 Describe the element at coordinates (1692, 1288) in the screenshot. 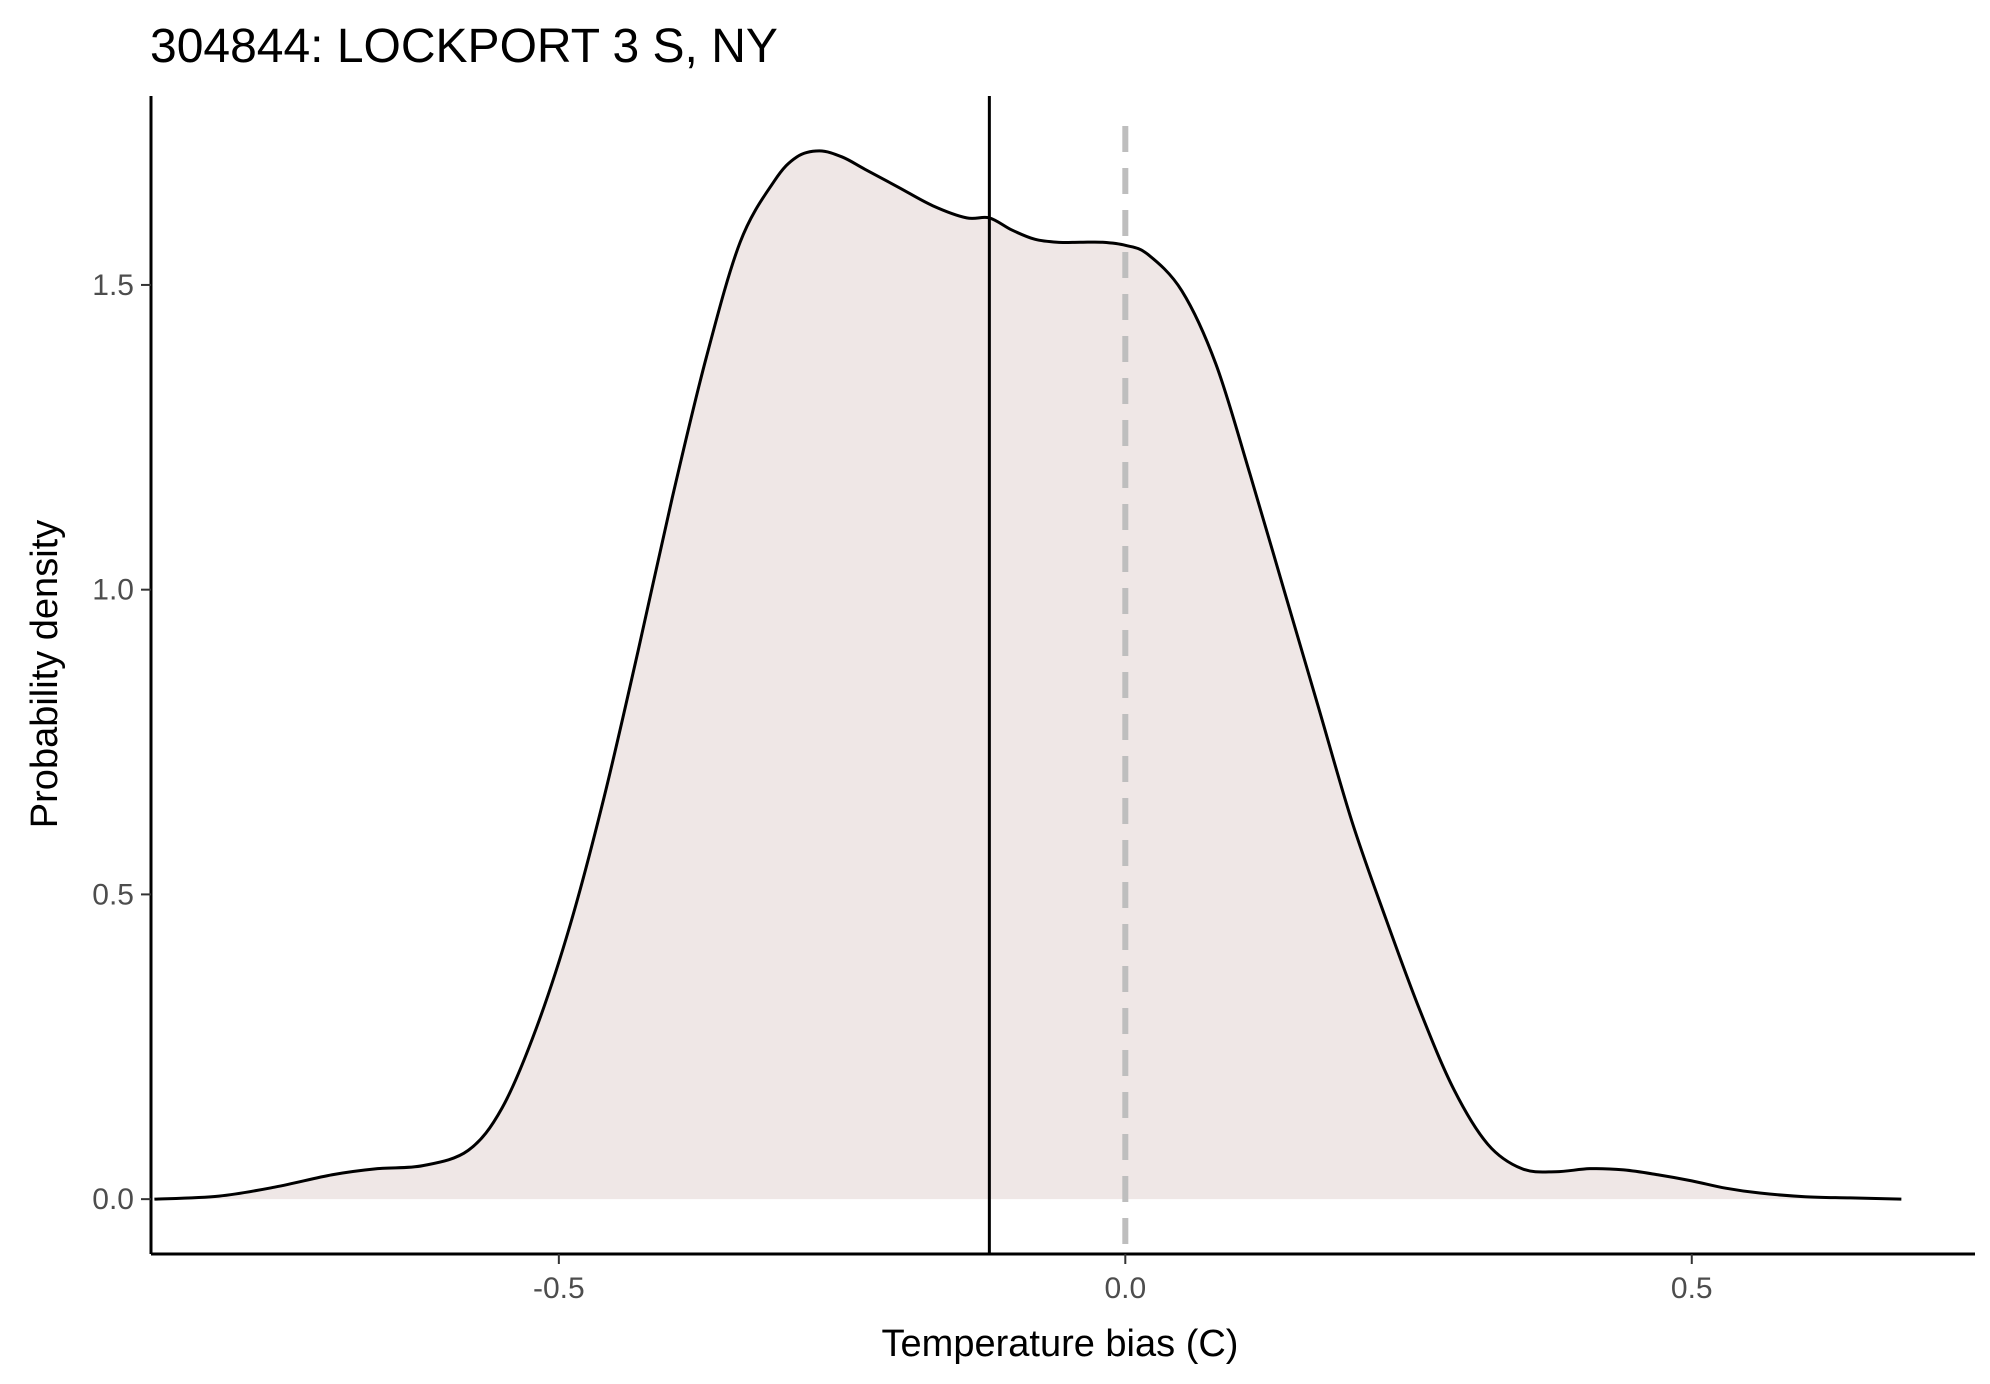

I see `x-tick-label: 0.5` at that location.